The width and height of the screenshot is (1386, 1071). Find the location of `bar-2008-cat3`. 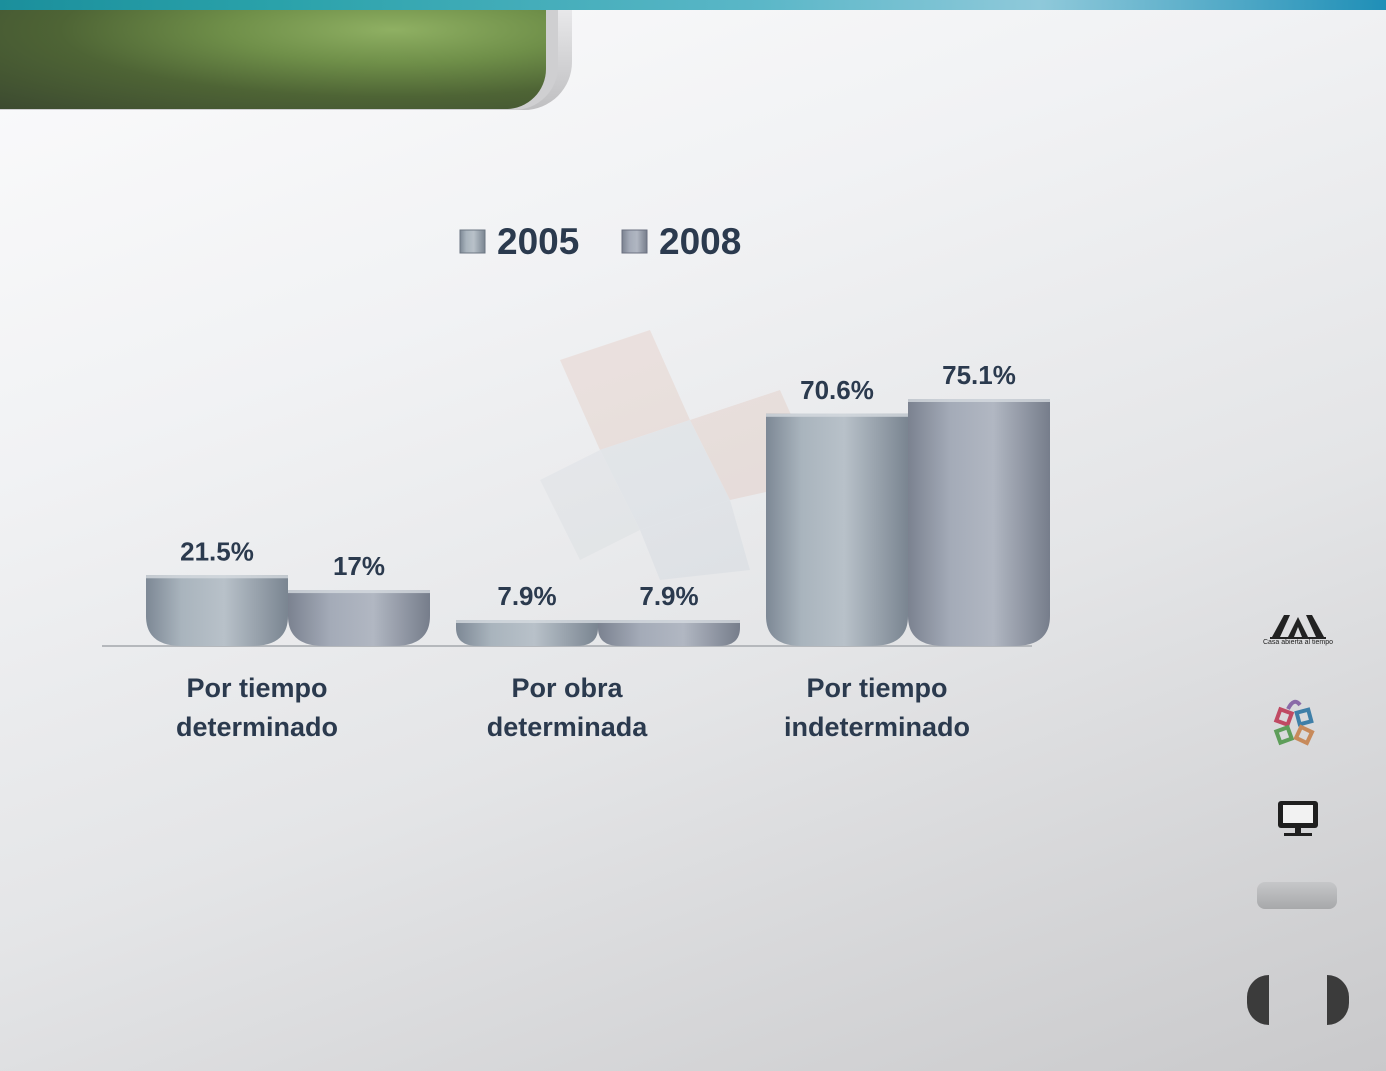

bar-2008-cat3 is located at coordinates (979, 522).